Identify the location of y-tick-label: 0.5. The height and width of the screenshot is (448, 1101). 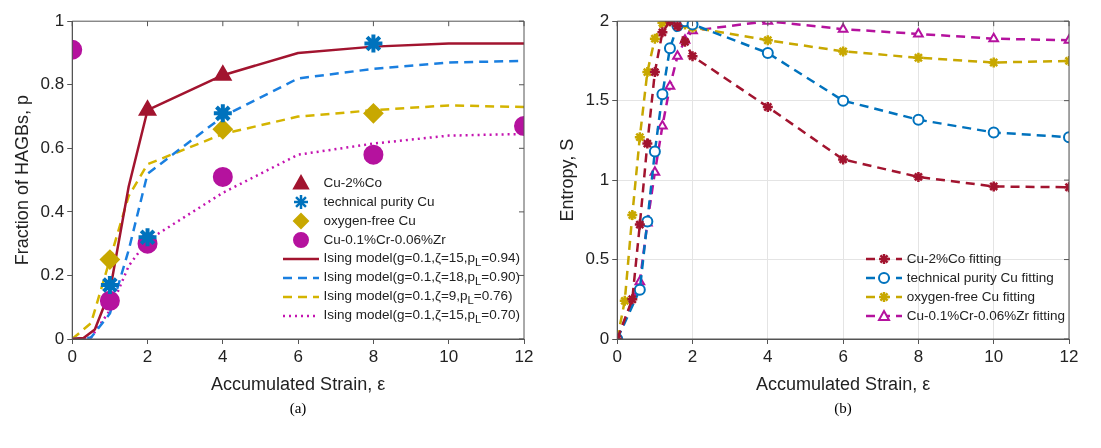
(597, 259).